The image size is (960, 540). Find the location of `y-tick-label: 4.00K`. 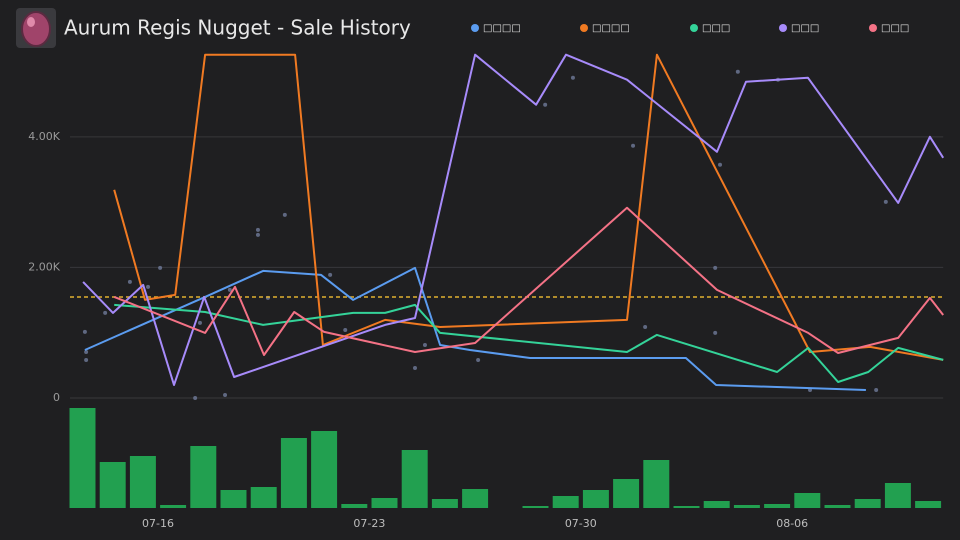

y-tick-label: 4.00K is located at coordinates (44, 136).